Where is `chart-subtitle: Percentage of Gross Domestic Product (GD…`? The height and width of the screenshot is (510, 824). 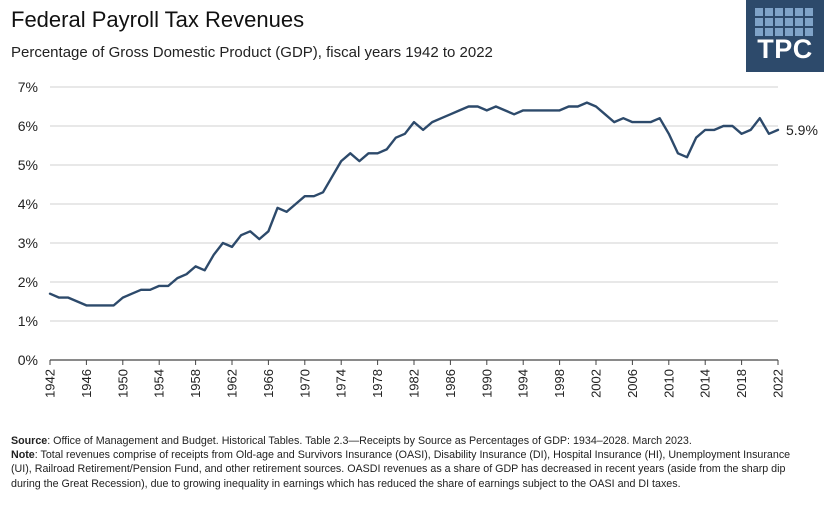 chart-subtitle: Percentage of Gross Domestic Product (GD… is located at coordinates (252, 52).